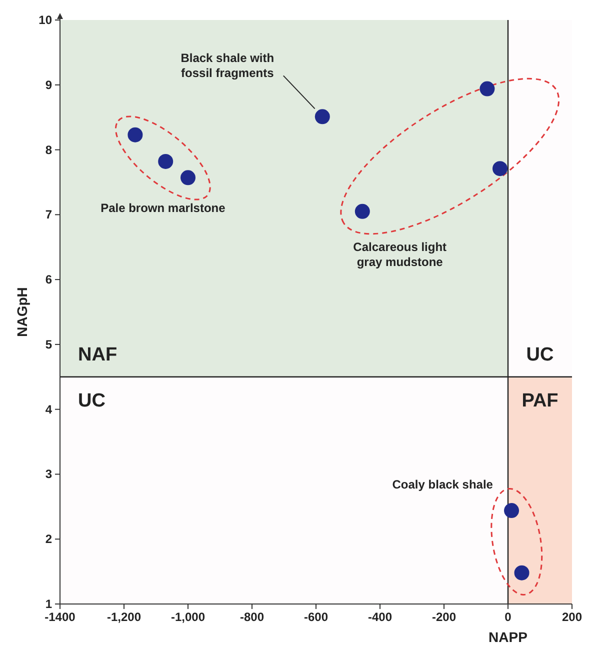 This screenshot has height=657, width=592. I want to click on x-tick-label: -200, so click(444, 617).